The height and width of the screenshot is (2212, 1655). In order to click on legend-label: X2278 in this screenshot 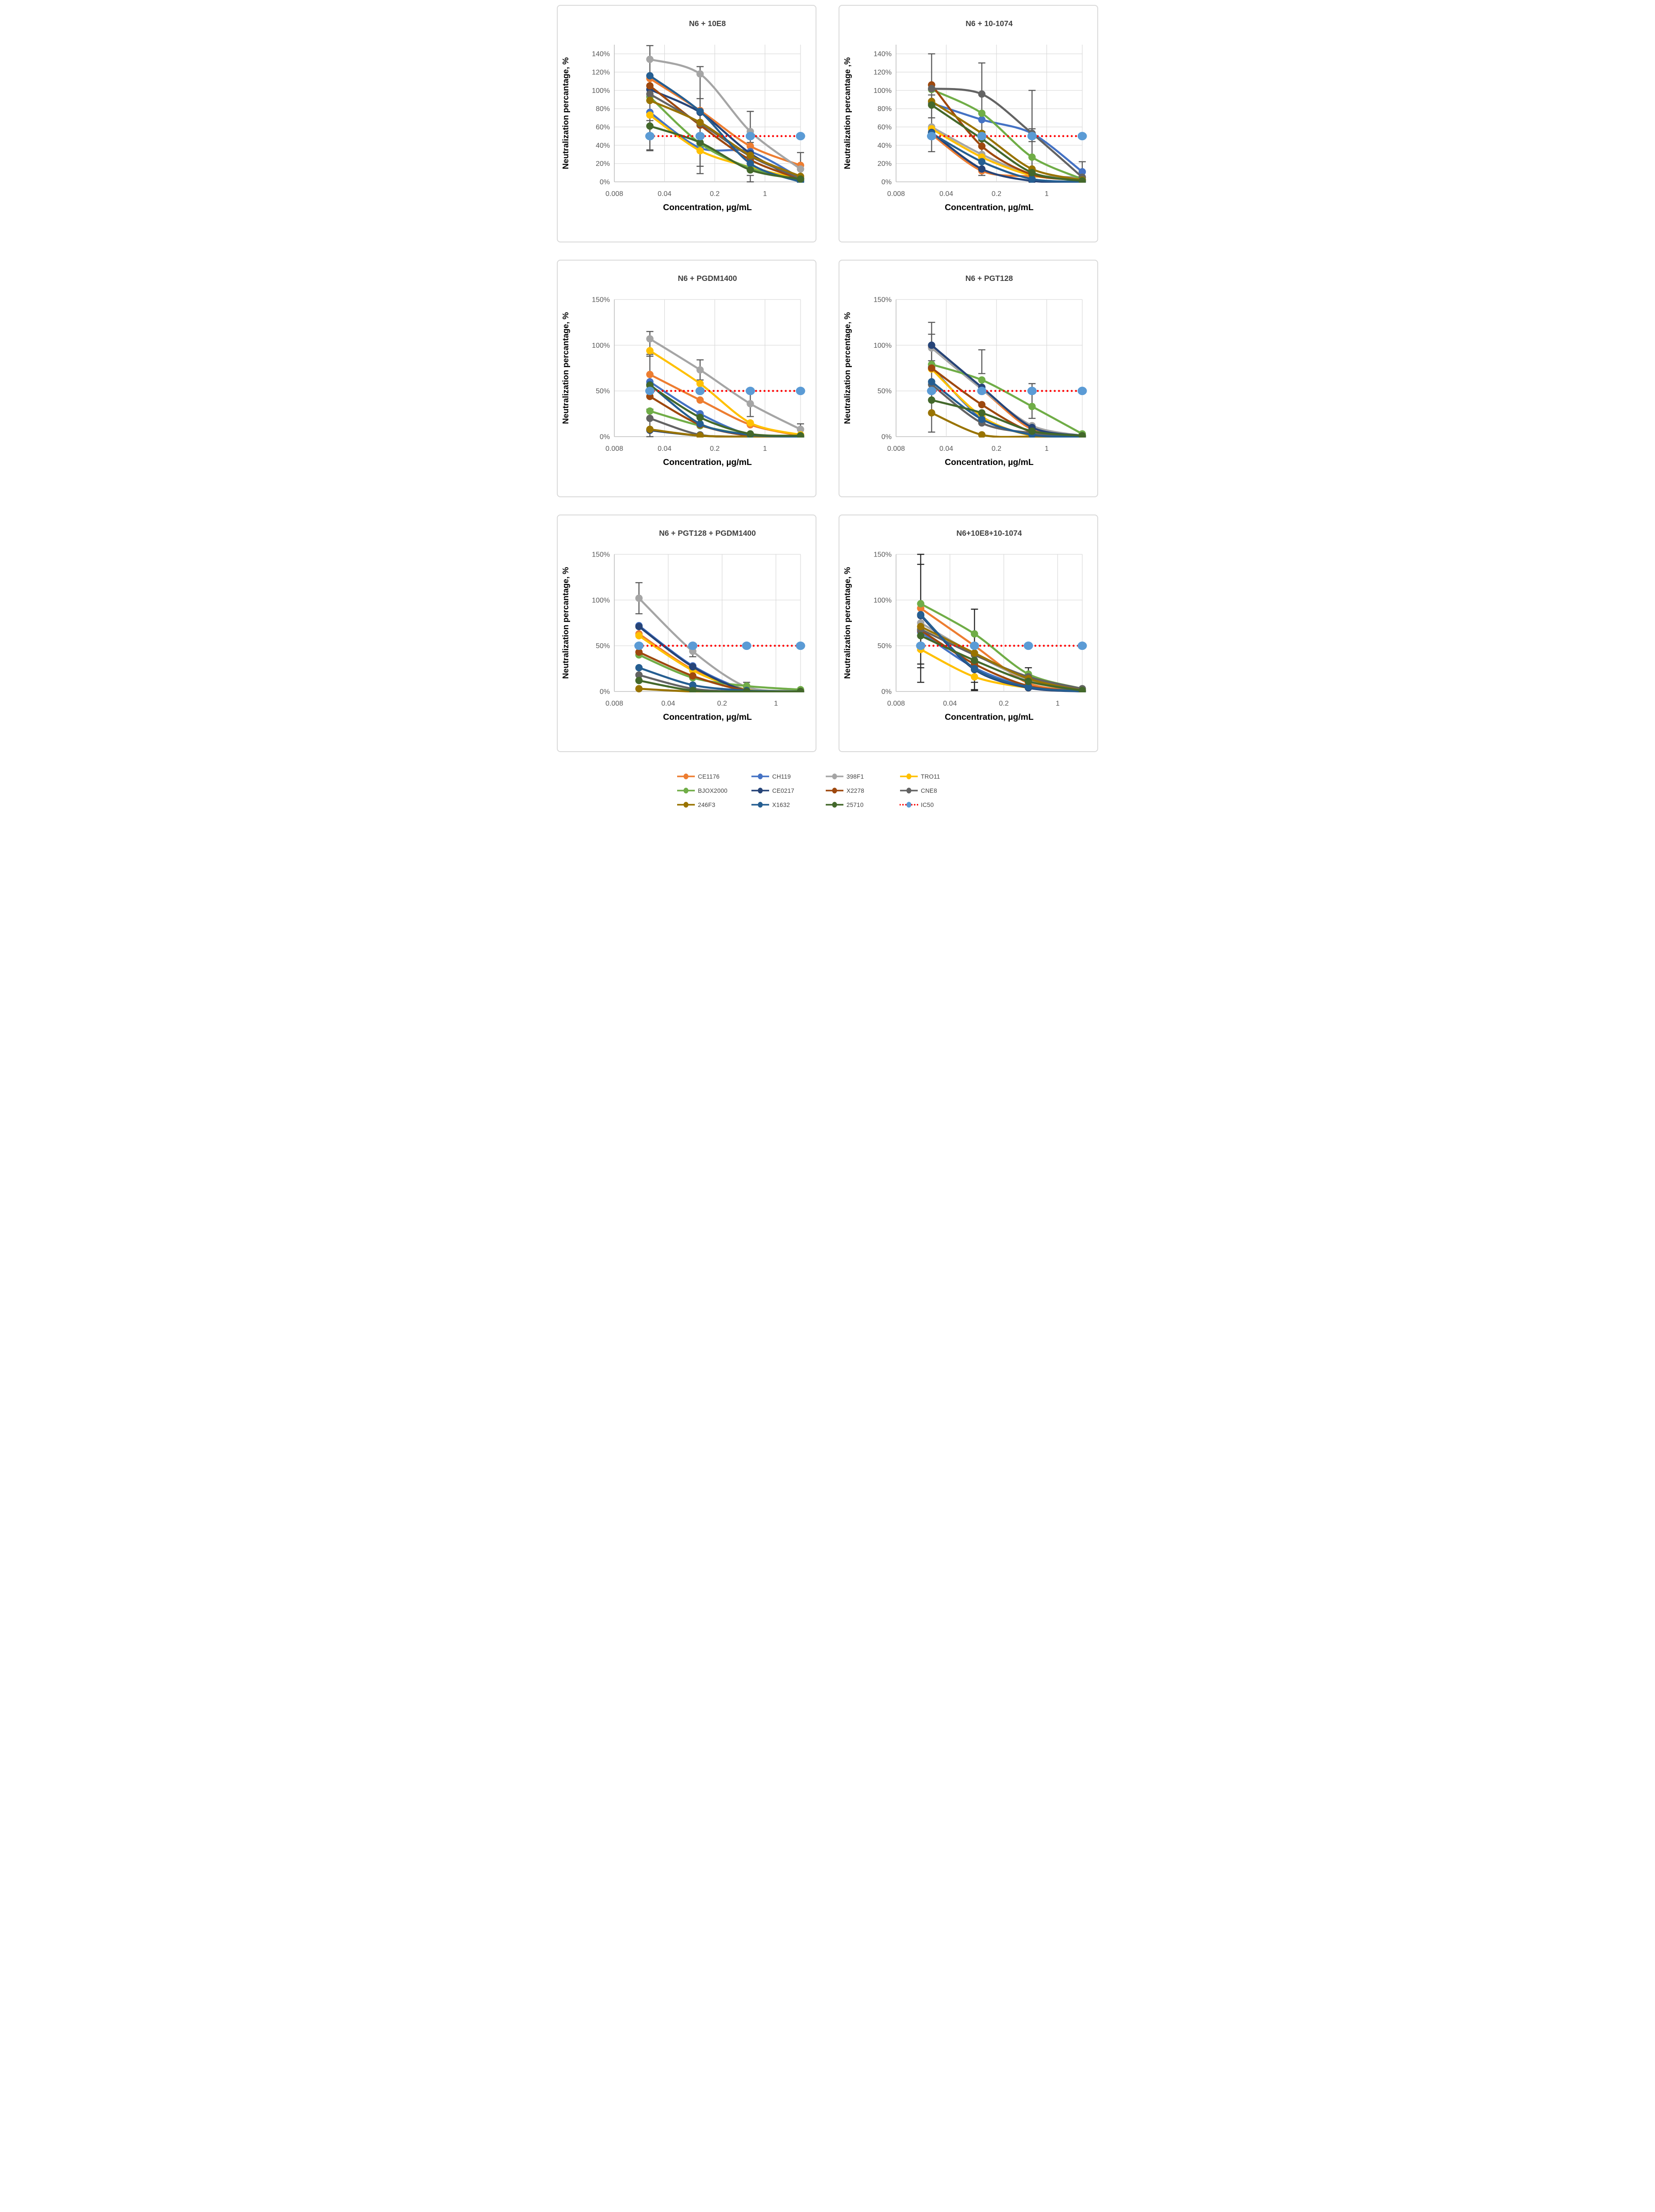, I will do `click(856, 790)`.